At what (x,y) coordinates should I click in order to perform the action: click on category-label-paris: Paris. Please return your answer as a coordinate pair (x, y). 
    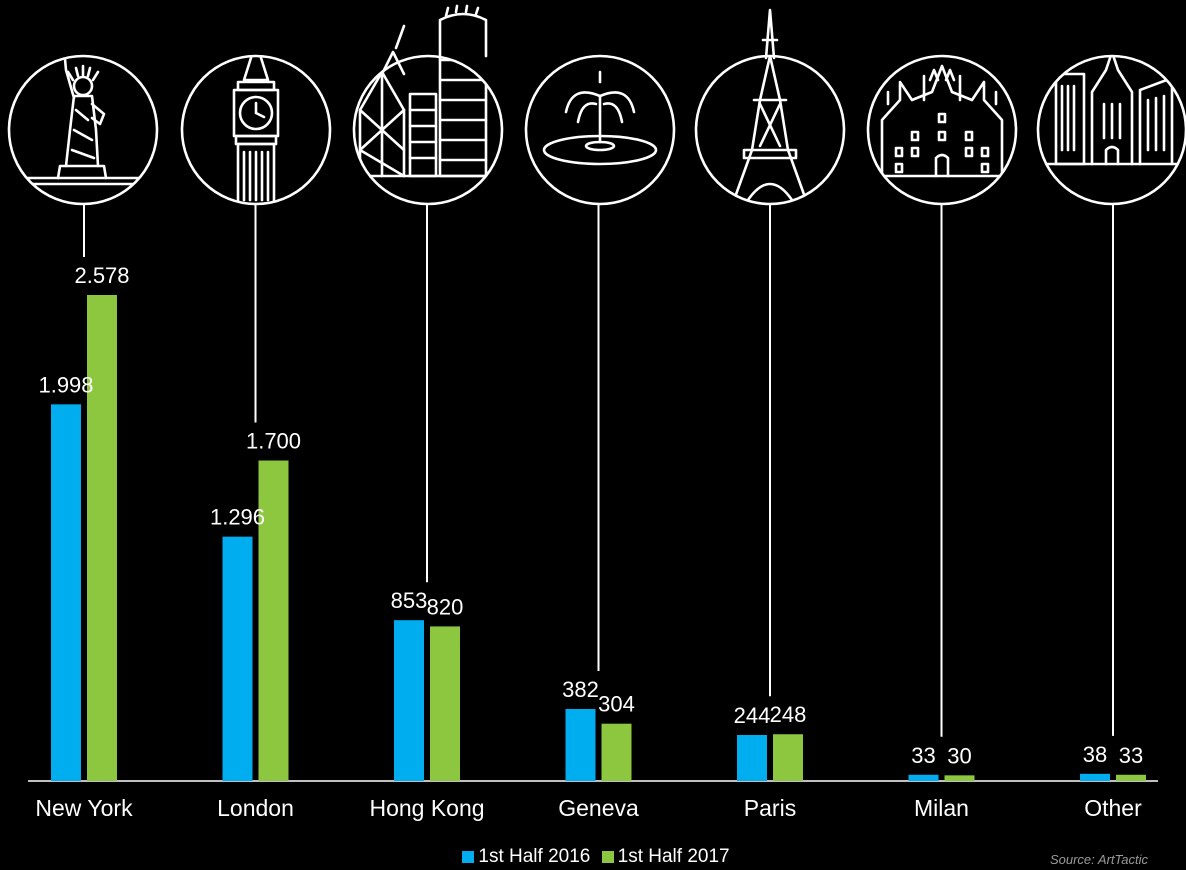
    Looking at the image, I should click on (770, 808).